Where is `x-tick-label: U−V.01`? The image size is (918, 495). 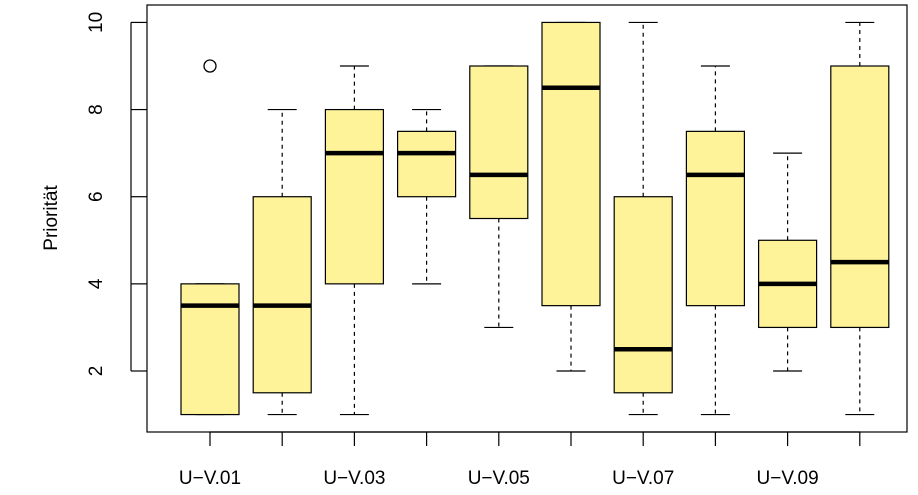 x-tick-label: U−V.01 is located at coordinates (210, 478).